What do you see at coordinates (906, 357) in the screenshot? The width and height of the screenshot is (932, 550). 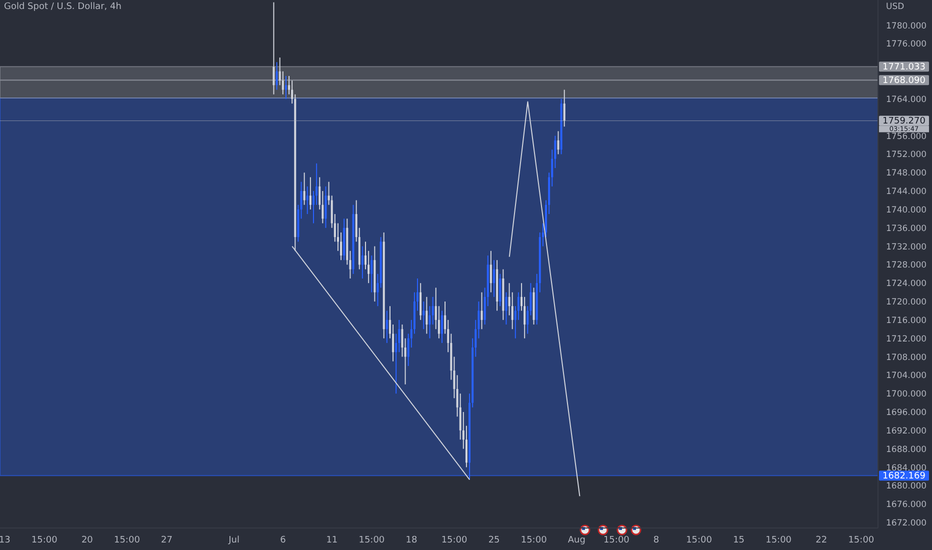 I see `y-tick-label: 1708.000` at bounding box center [906, 357].